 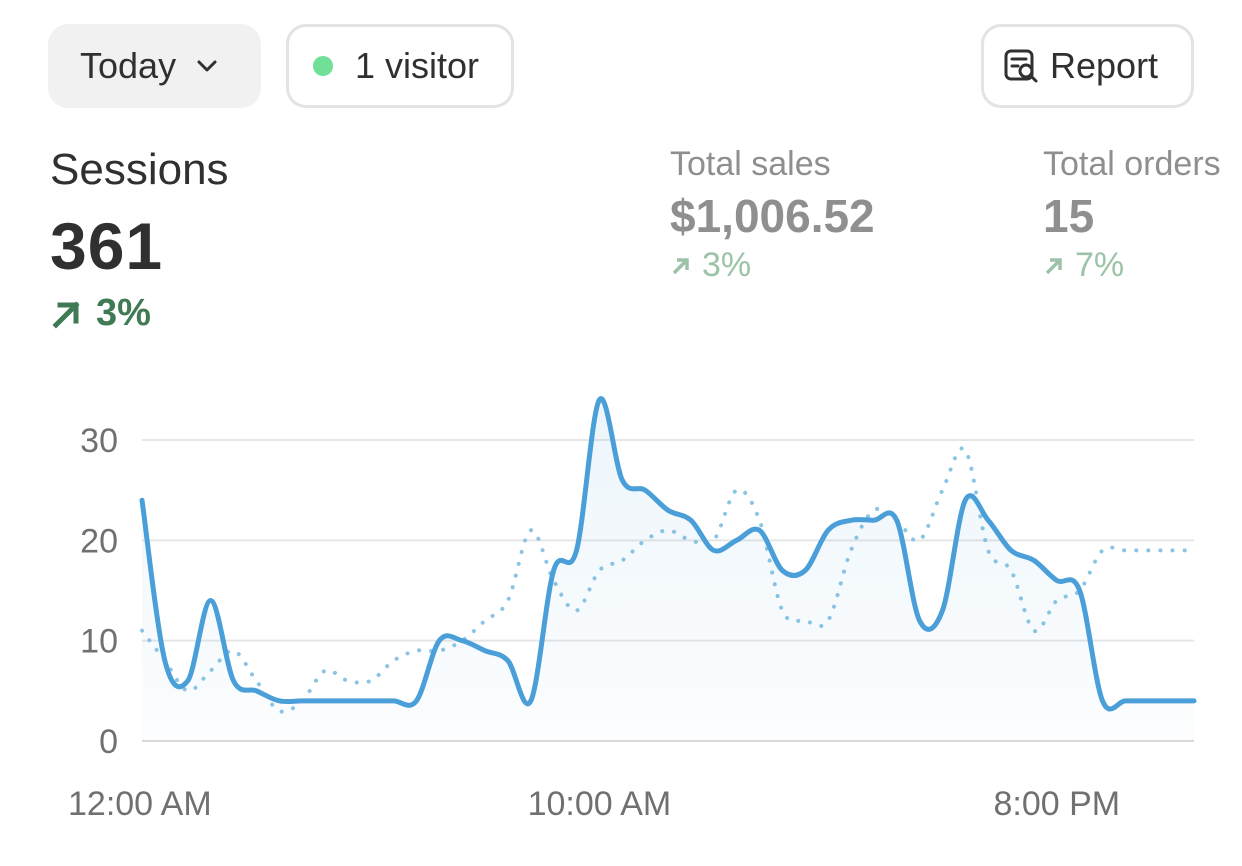 I want to click on total-sales-change: 3%, so click(x=772, y=265).